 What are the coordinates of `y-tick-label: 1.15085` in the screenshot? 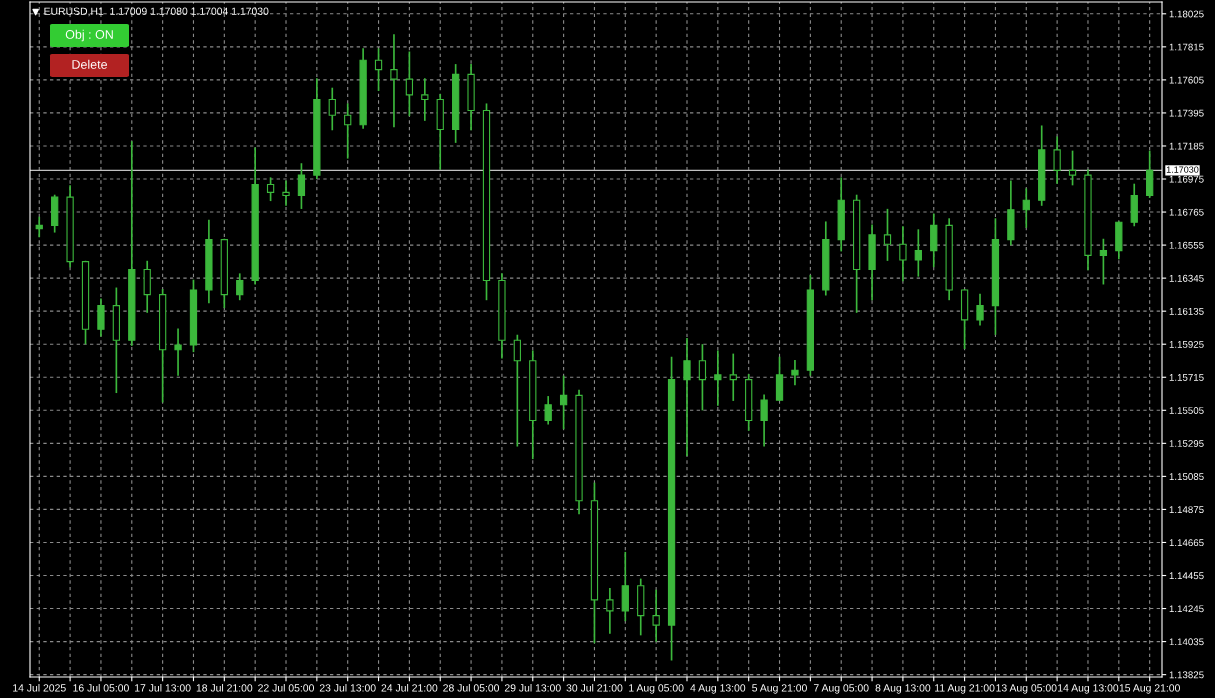 It's located at (1186, 477).